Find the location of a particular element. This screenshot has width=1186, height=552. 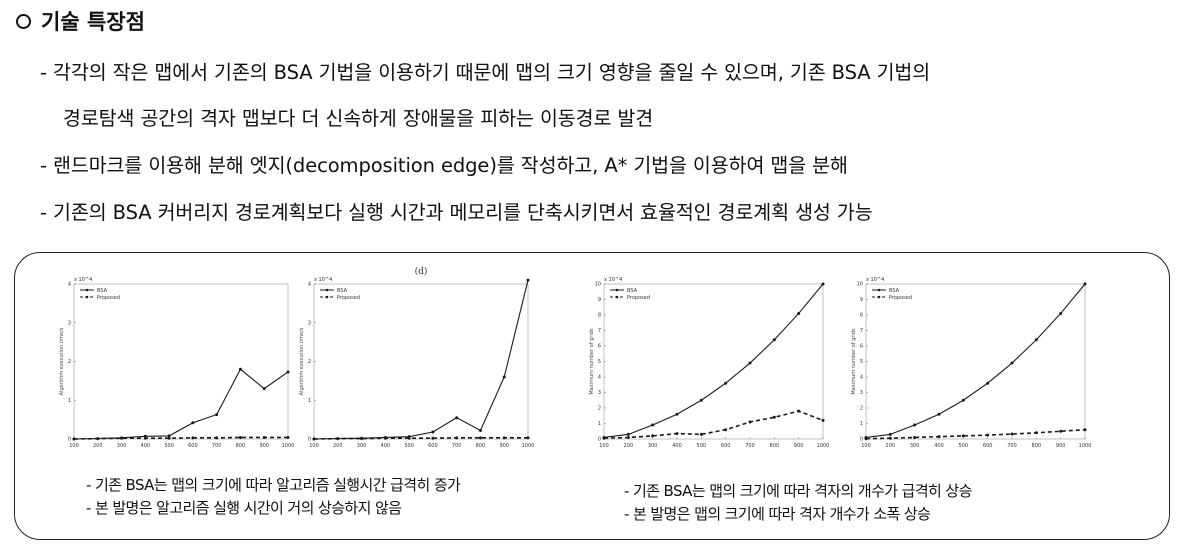

y-tick-label: 10 is located at coordinates (598, 285).